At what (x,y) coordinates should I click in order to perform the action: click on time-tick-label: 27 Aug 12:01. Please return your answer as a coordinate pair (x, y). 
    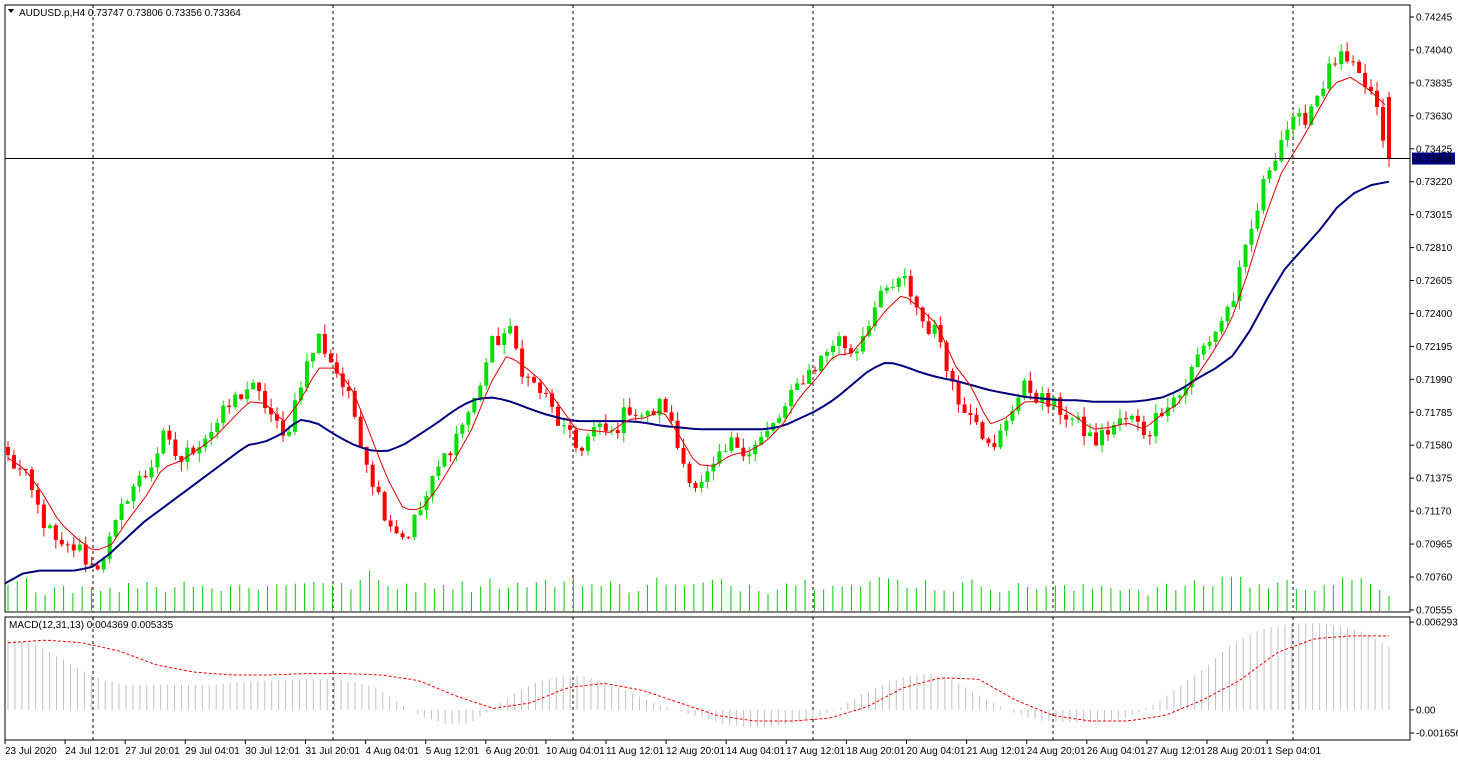
    Looking at the image, I should click on (1176, 751).